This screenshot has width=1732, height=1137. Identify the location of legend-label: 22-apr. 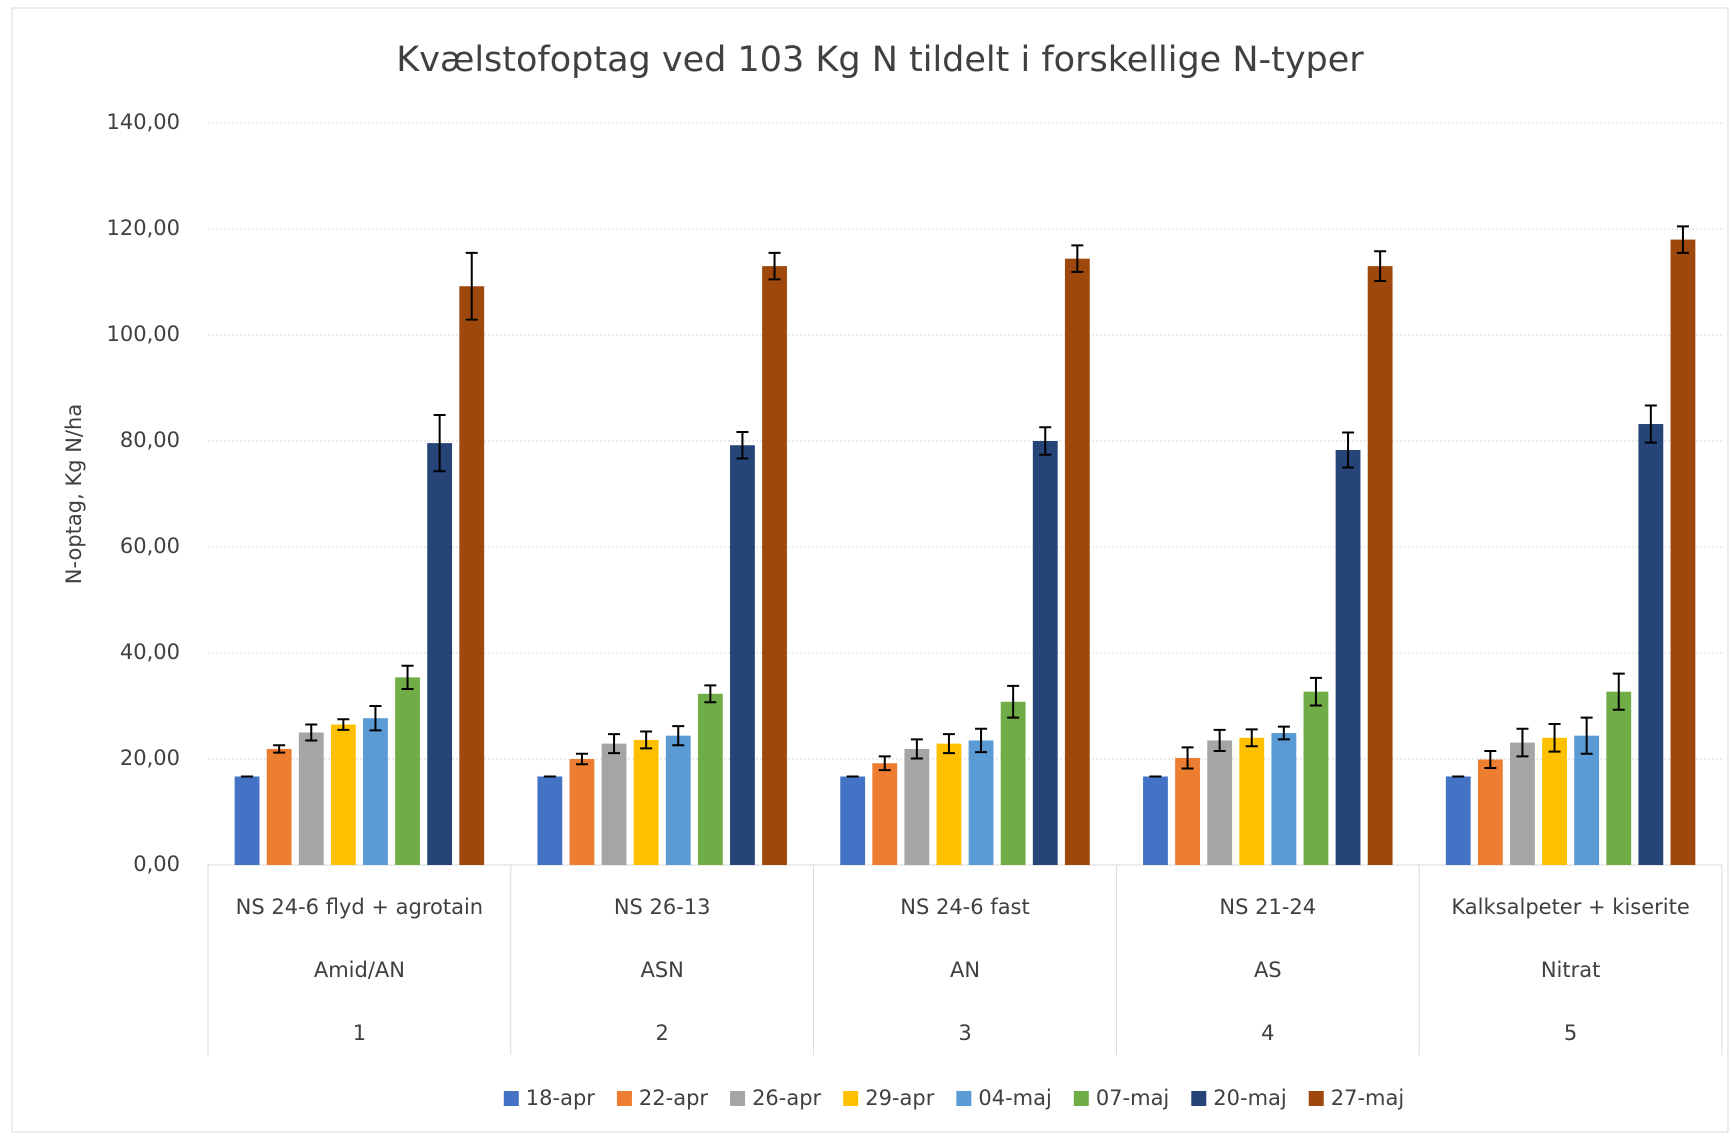
(673, 1098).